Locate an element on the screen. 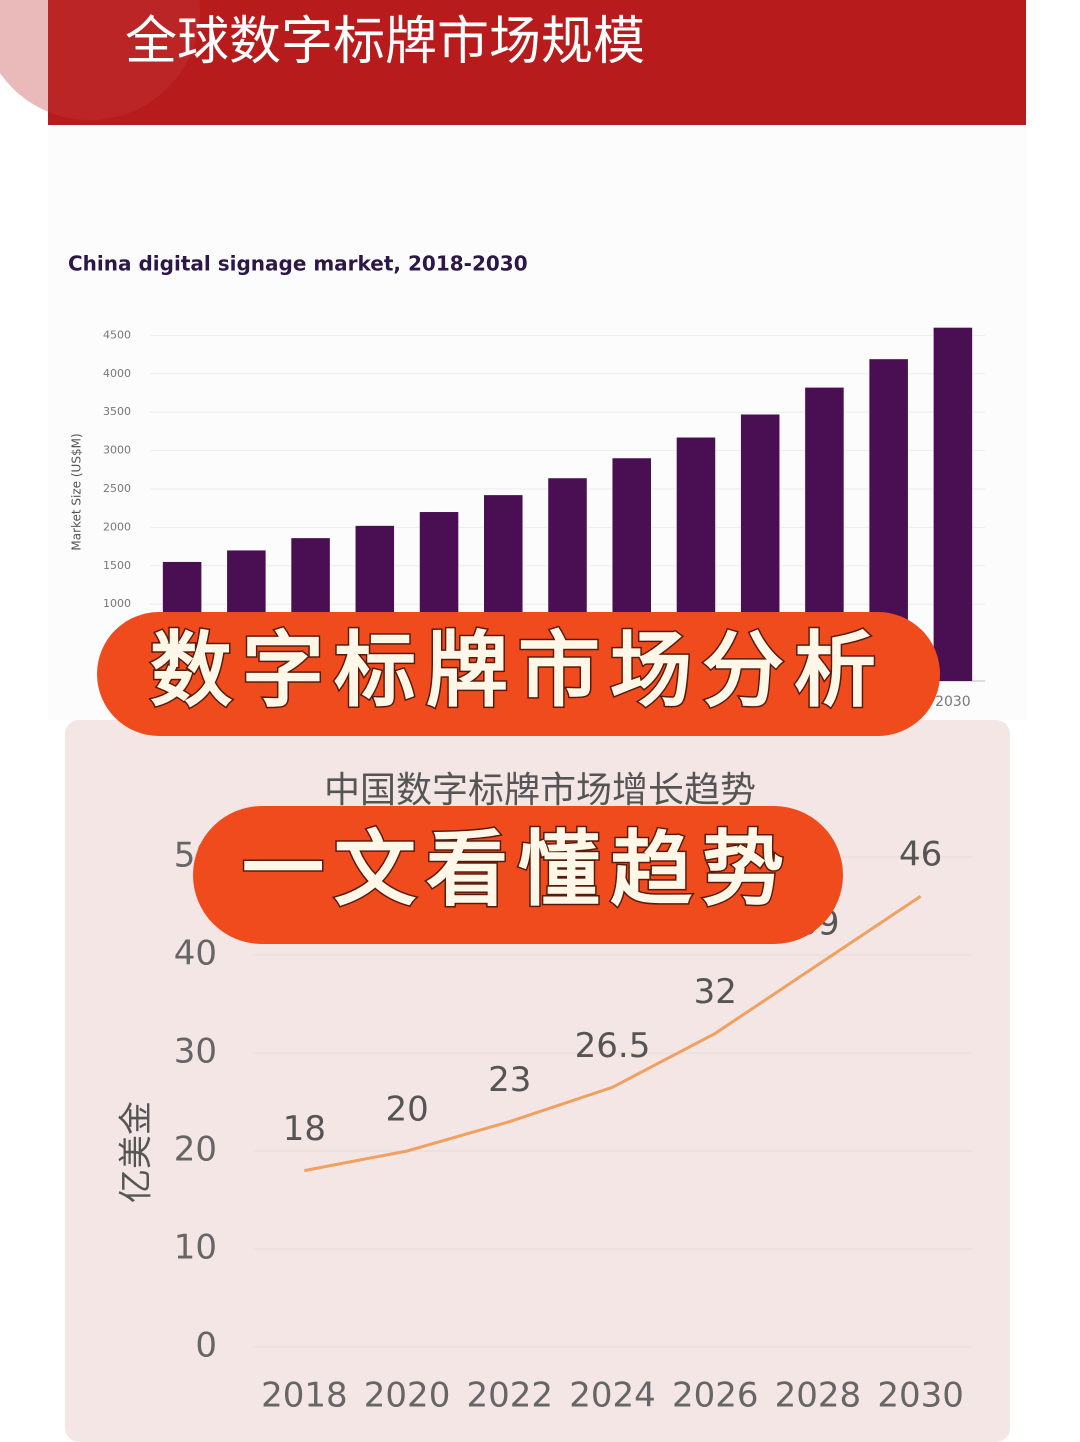  x-tick-label: 2018 is located at coordinates (304, 1396).